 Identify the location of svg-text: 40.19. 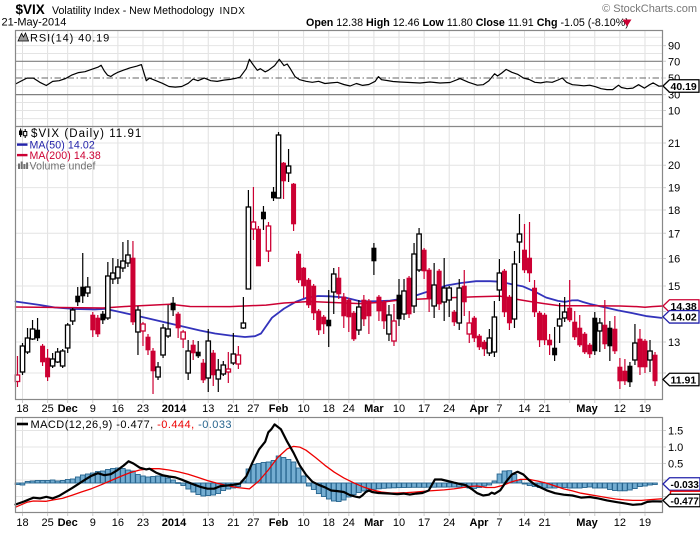
(684, 87).